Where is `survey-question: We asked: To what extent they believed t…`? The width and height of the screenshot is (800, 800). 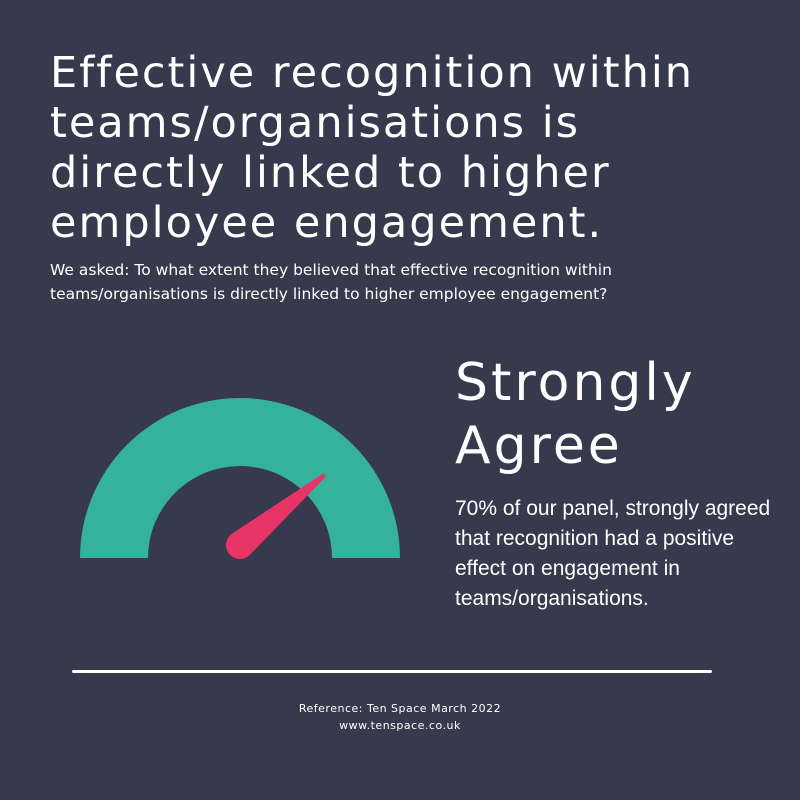
survey-question: We asked: To what extent they believed t… is located at coordinates (331, 282).